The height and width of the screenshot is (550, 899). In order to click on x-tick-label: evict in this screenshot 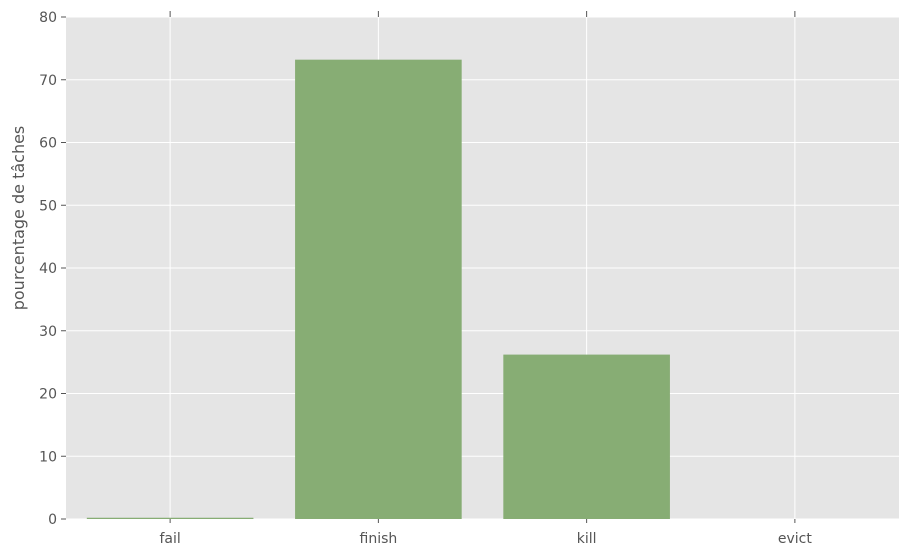, I will do `click(795, 539)`.